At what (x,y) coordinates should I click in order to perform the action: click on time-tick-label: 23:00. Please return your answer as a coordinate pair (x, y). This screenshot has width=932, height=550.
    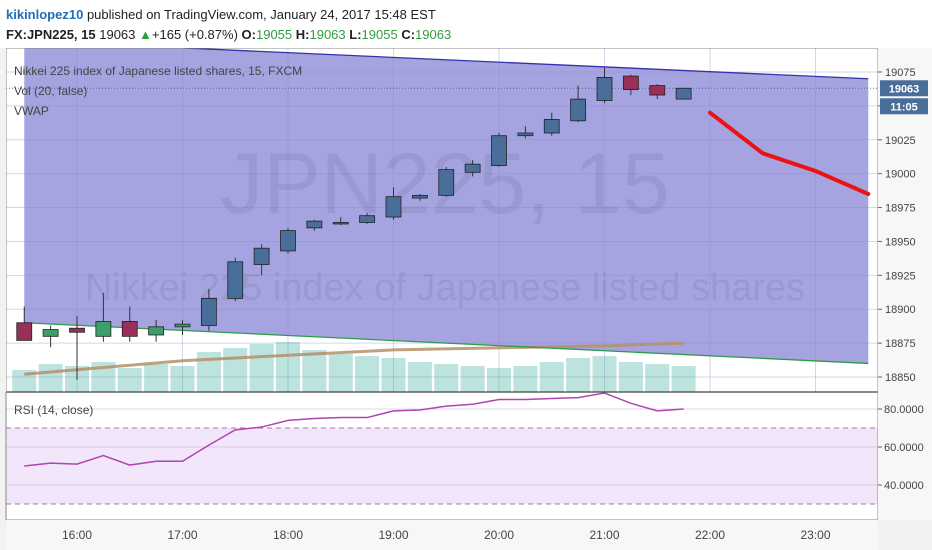
    Looking at the image, I should click on (815, 535).